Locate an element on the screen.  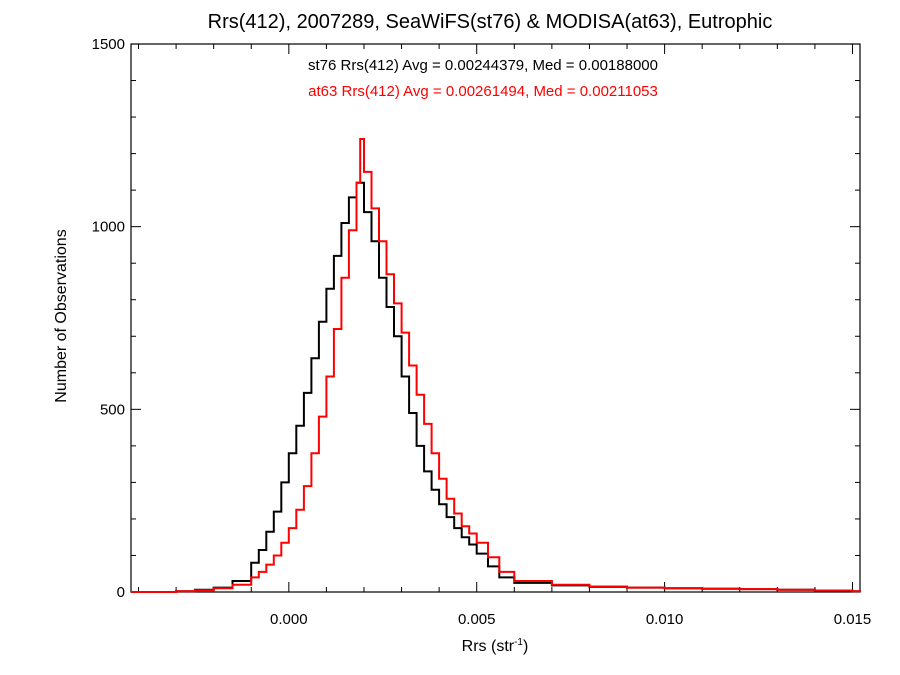
x-axis-label-close: ) is located at coordinates (525, 646).